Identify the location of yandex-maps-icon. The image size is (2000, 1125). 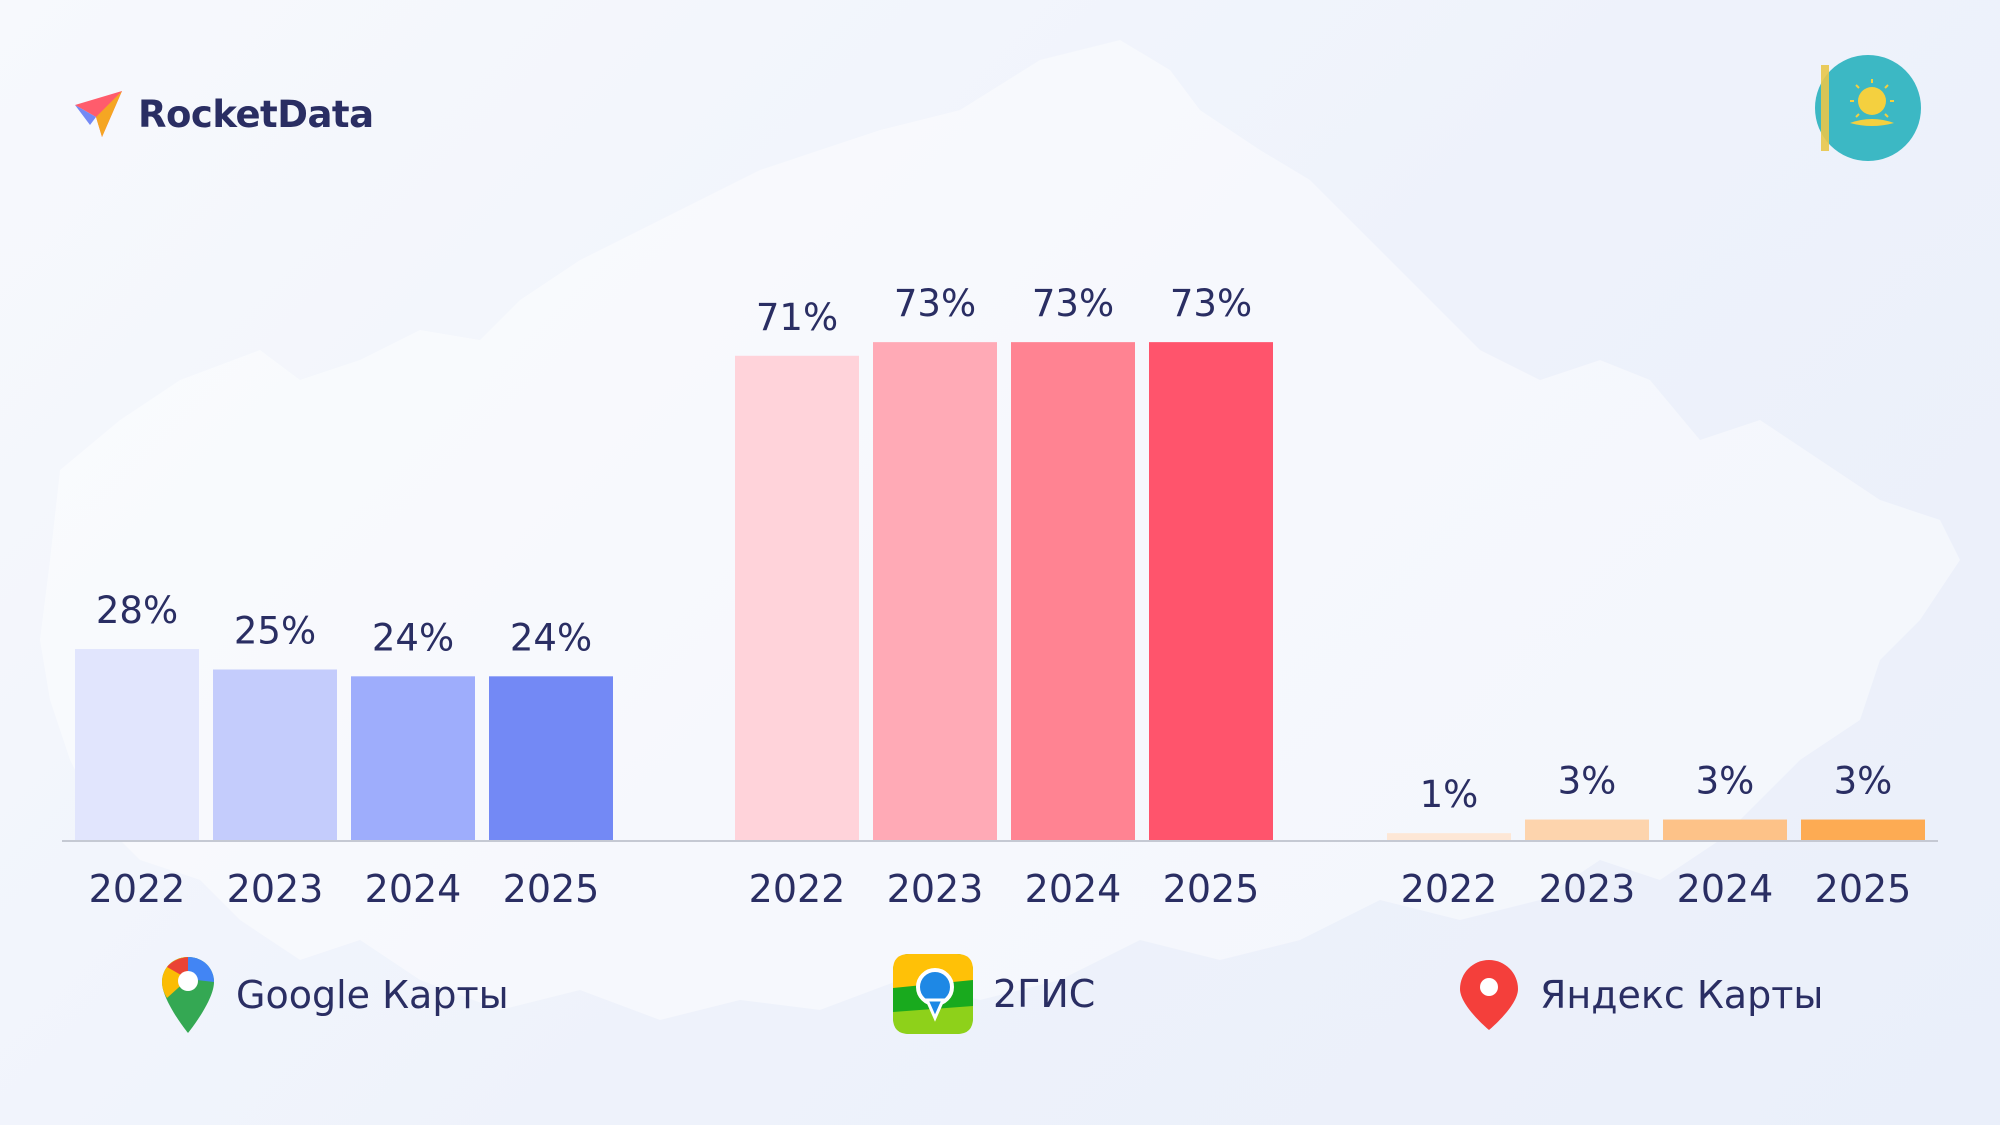
(1489, 995).